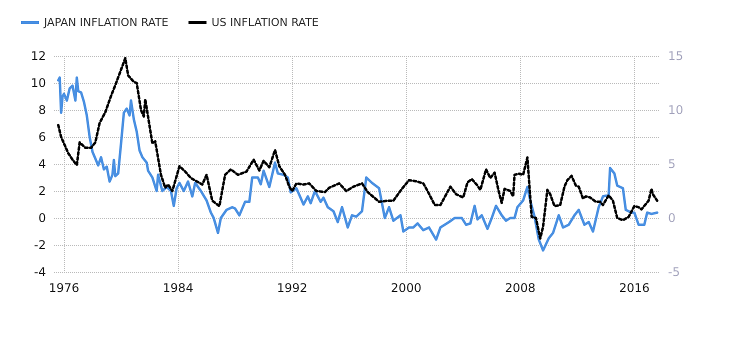 This screenshot has height=340, width=730. What do you see at coordinates (106, 22) in the screenshot?
I see `legend-label: JAPAN INFLATION RATE` at bounding box center [106, 22].